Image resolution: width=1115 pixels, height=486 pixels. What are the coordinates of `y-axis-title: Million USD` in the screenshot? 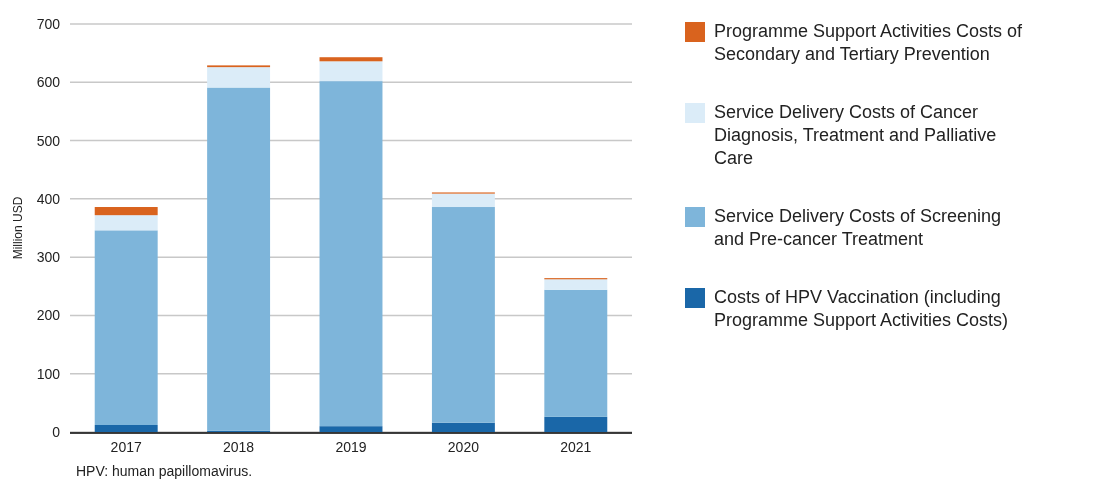 It's located at (18, 228).